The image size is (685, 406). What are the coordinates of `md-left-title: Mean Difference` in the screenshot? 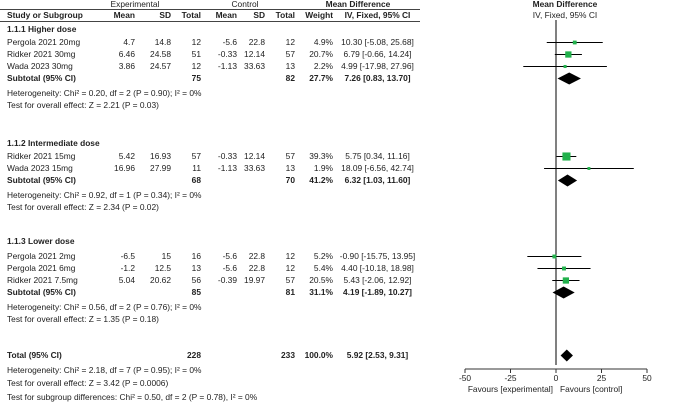 It's located at (358, 4).